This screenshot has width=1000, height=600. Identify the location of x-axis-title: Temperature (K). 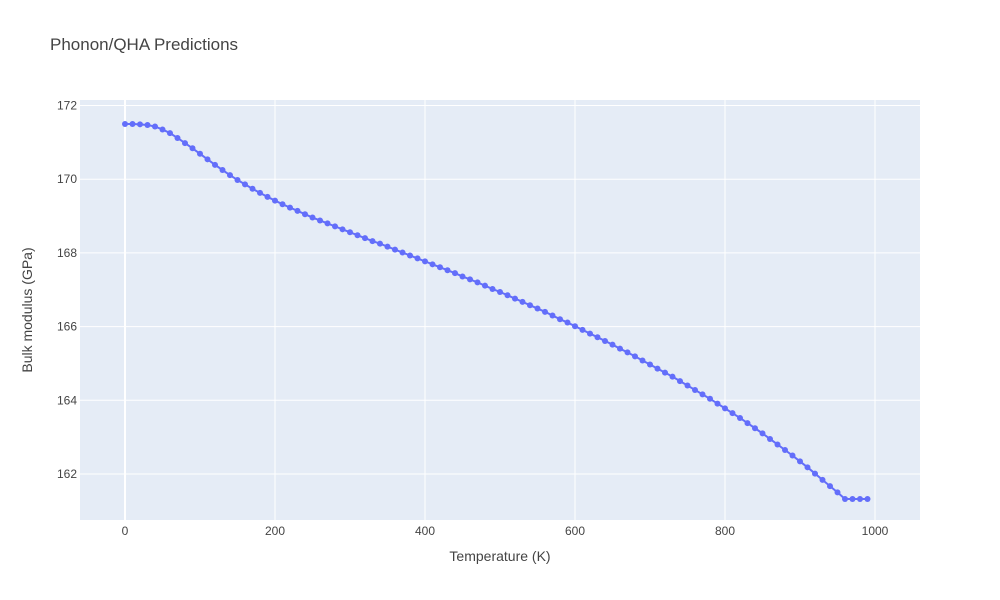
(499, 556).